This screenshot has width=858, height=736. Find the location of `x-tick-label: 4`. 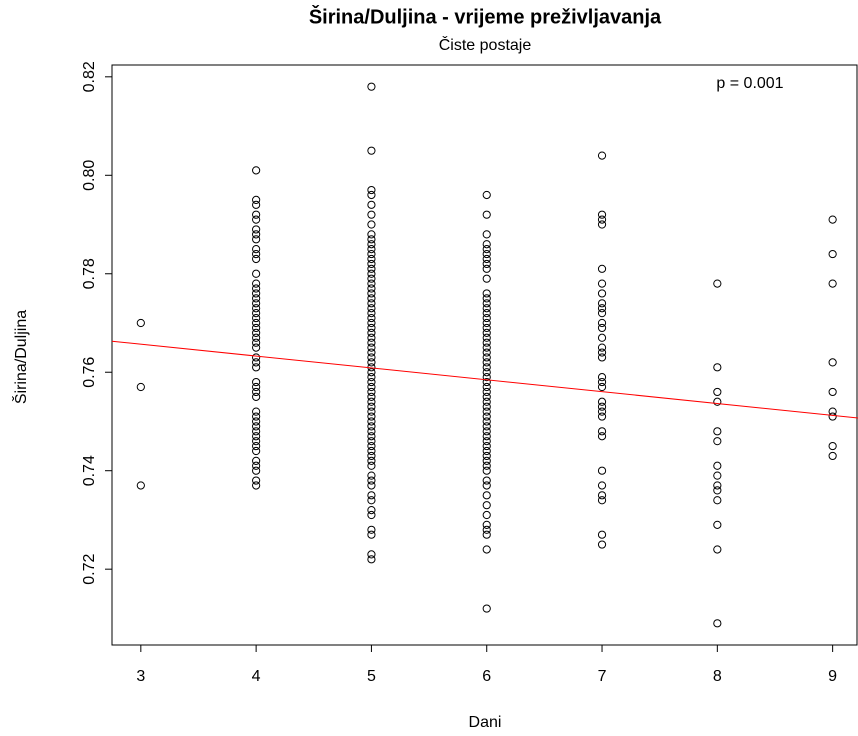

x-tick-label: 4 is located at coordinates (256, 676).